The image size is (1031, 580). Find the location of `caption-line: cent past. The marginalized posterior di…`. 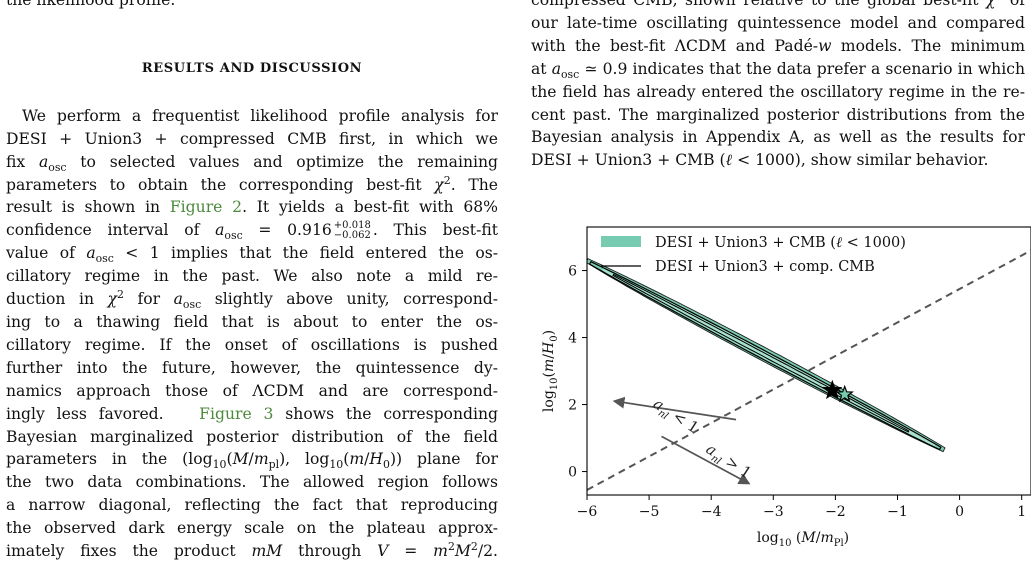

caption-line: cent past. The marginalized posterior di… is located at coordinates (778, 114).